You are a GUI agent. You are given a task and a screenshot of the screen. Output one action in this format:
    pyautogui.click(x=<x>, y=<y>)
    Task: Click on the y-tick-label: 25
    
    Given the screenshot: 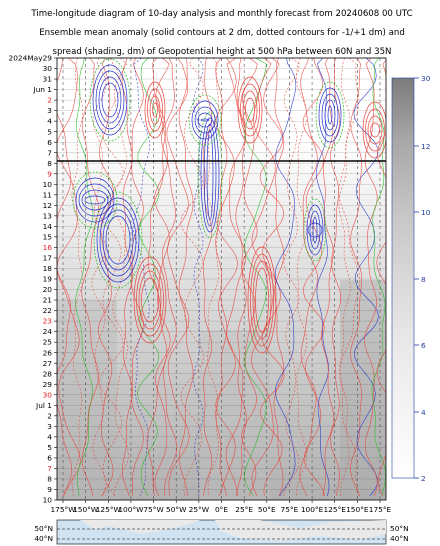 What is the action you would take?
    pyautogui.click(x=48, y=342)
    